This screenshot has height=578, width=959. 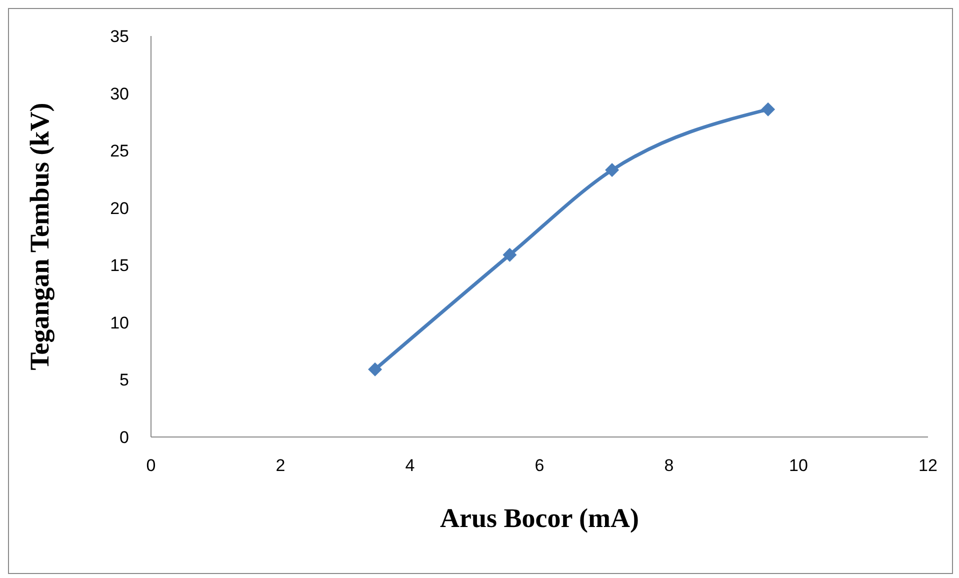 What do you see at coordinates (119, 266) in the screenshot?
I see `y-tick-label: 15` at bounding box center [119, 266].